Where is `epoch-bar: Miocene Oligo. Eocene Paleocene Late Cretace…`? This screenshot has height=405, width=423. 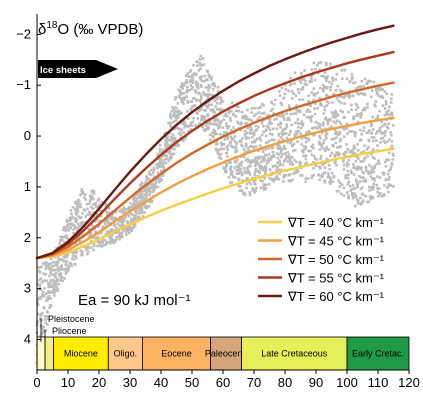
epoch-bar: Miocene Oligo. Eocene Paleocene Late Cretace… is located at coordinates (223, 353).